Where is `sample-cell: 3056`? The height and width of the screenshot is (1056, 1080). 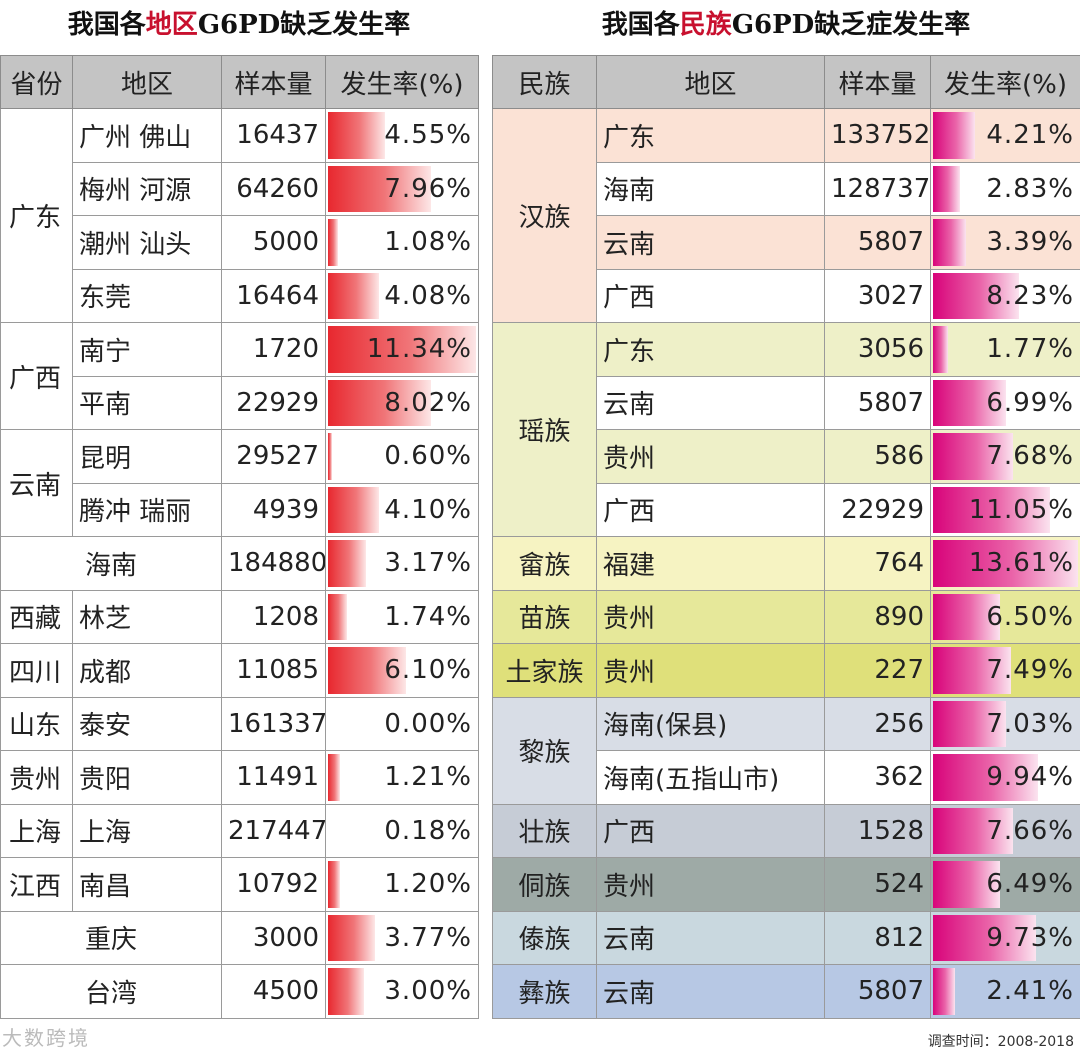 sample-cell: 3056 is located at coordinates (877, 349).